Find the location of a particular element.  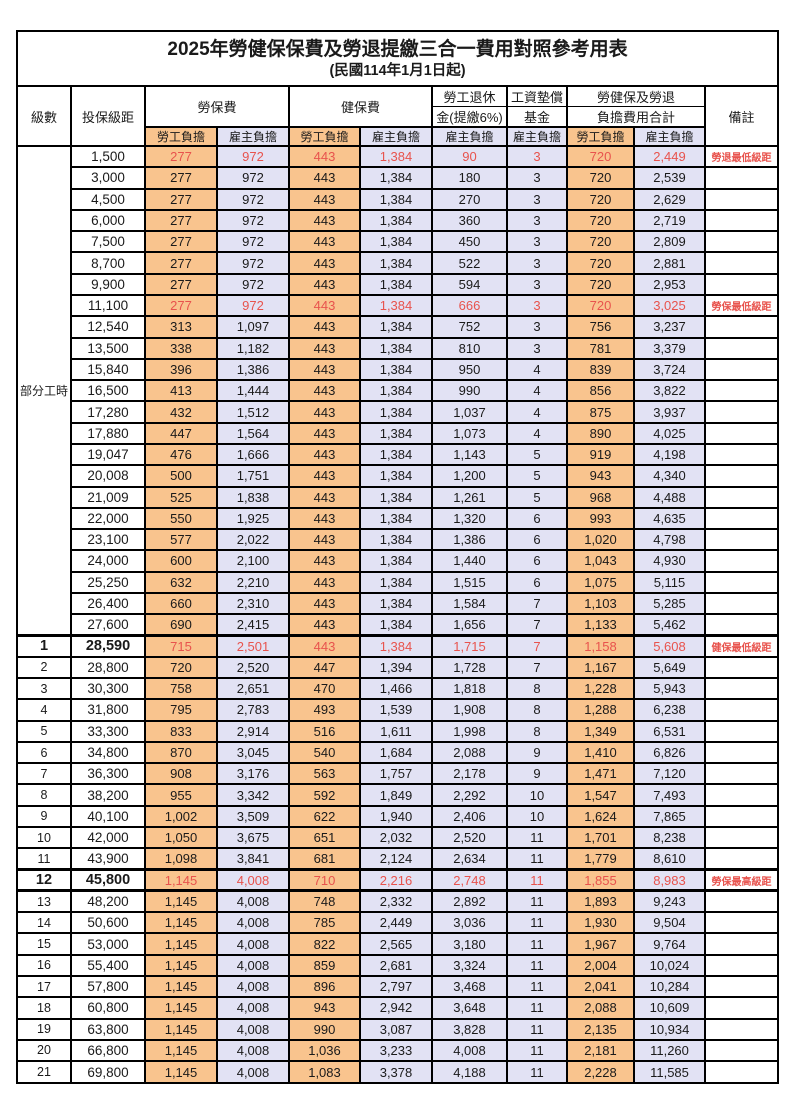

wage-fund-employer-cell: 6 is located at coordinates (537, 518).